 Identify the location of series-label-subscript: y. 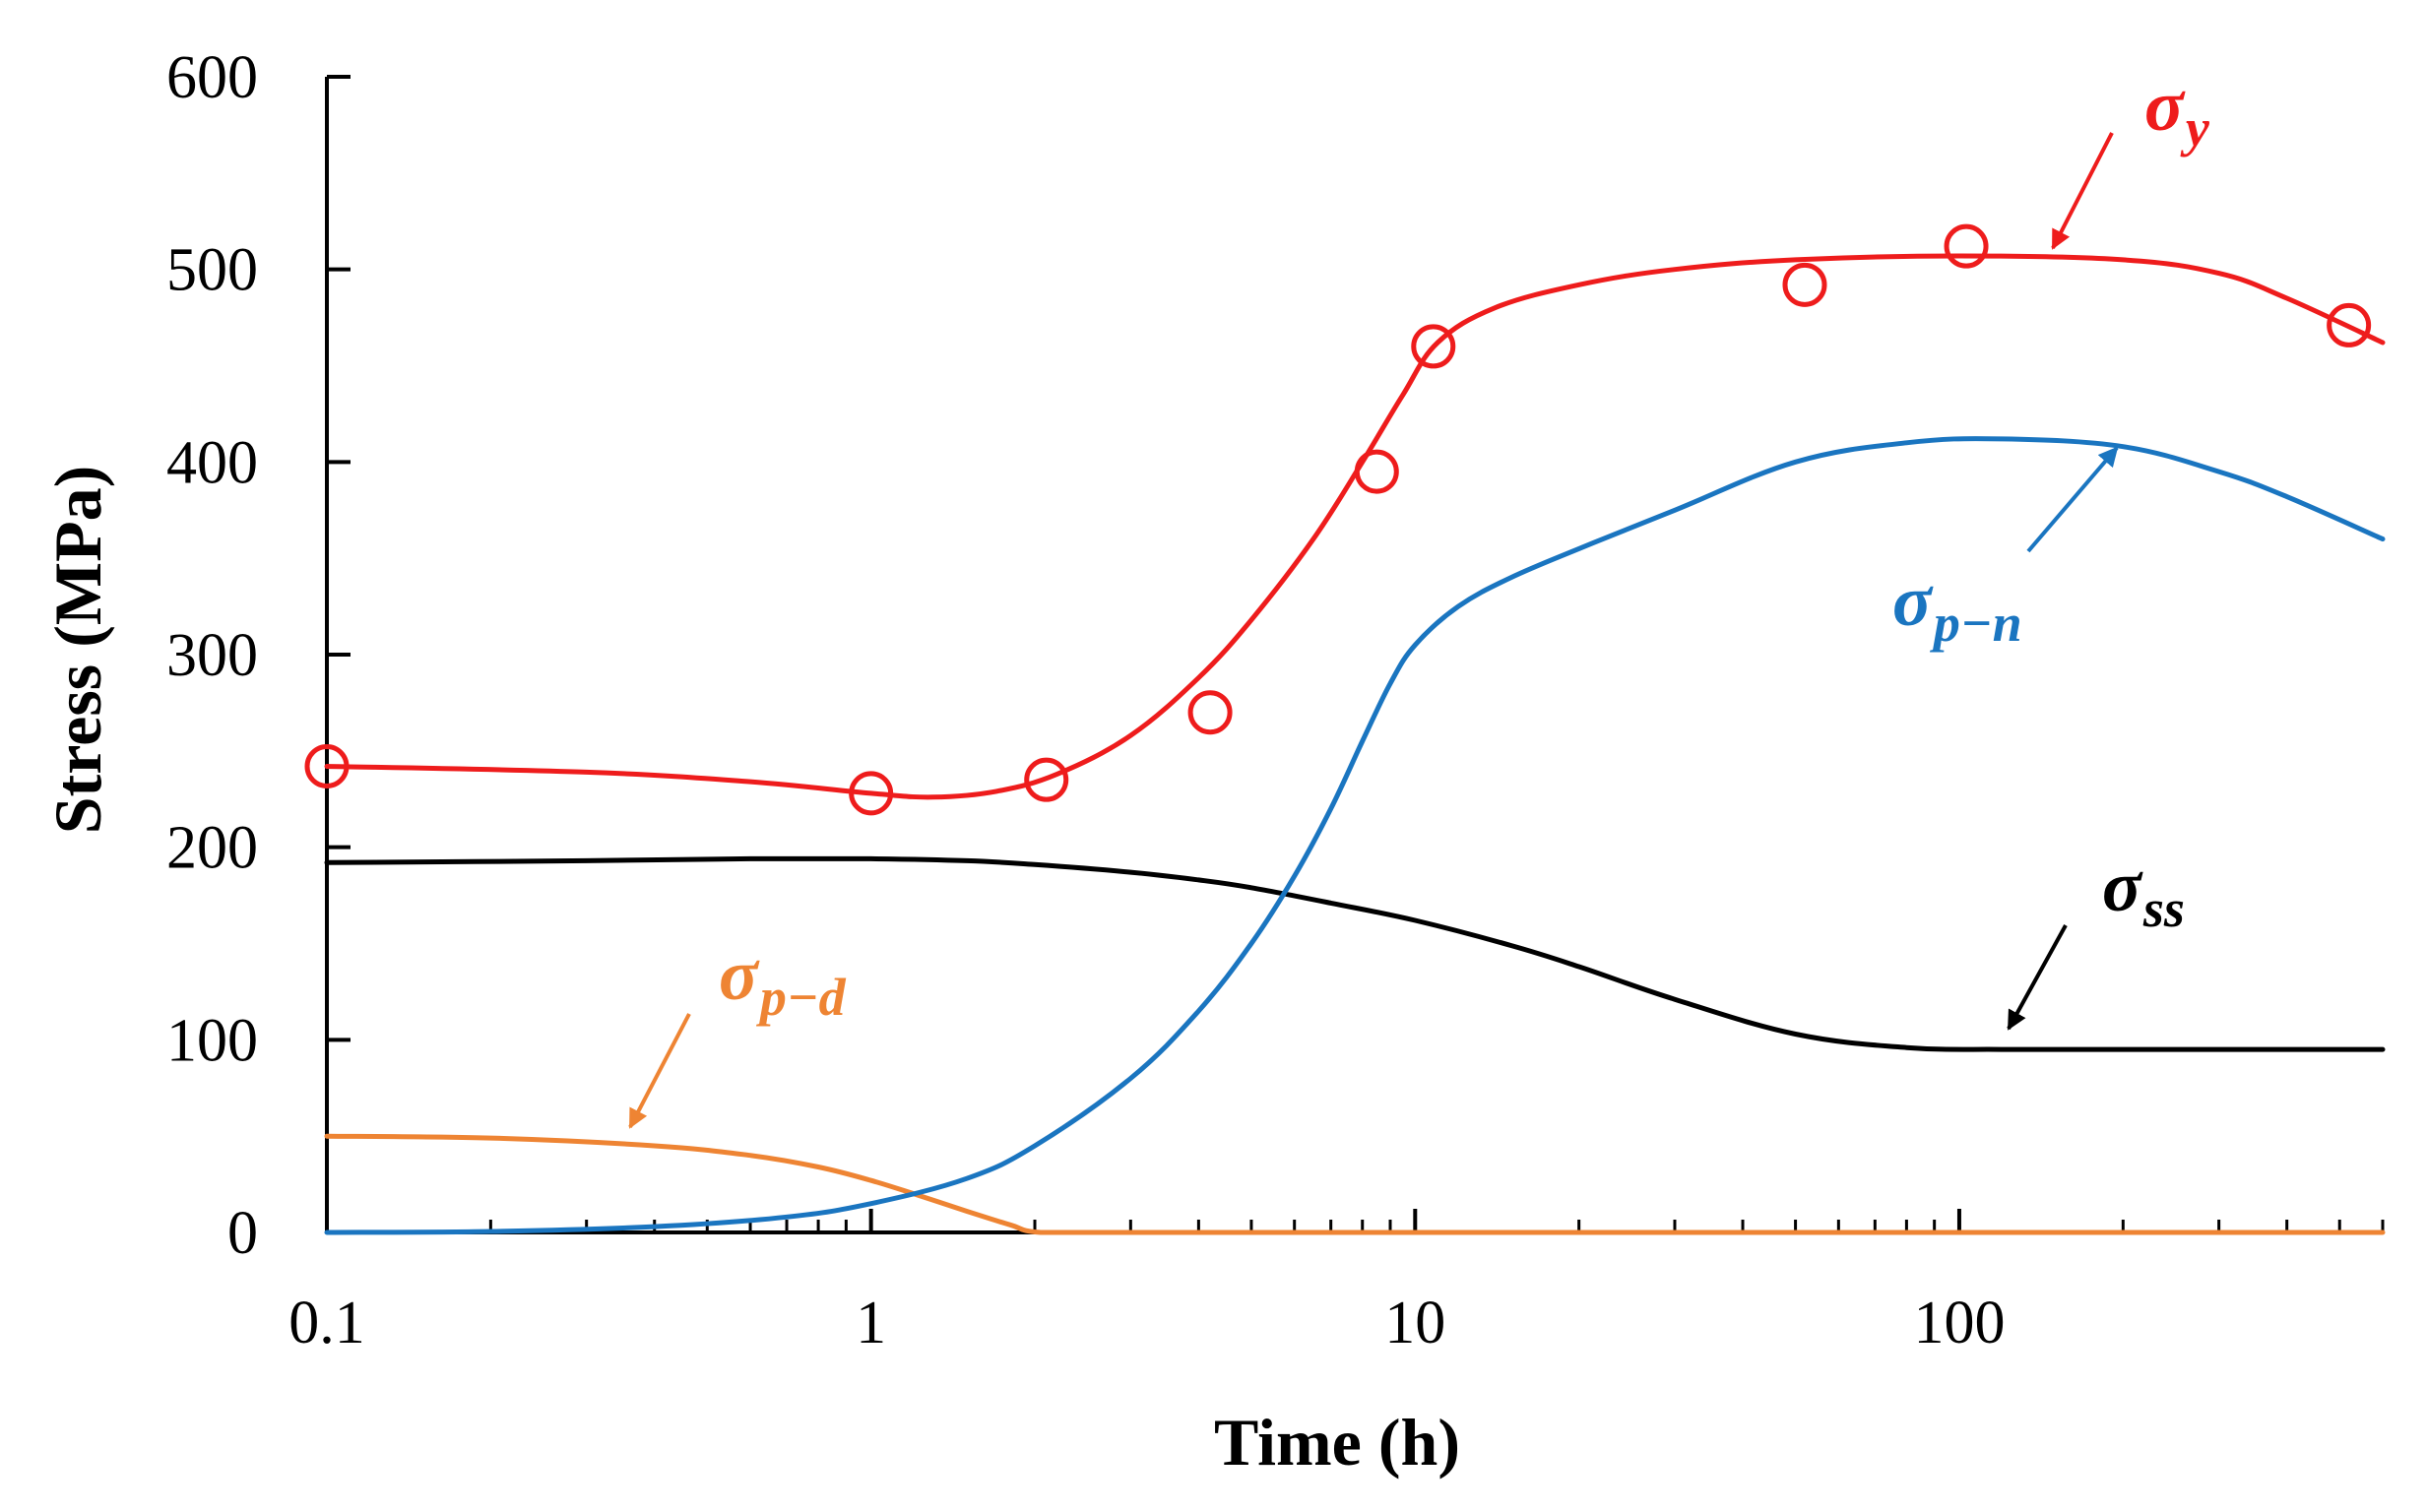
(2195, 128).